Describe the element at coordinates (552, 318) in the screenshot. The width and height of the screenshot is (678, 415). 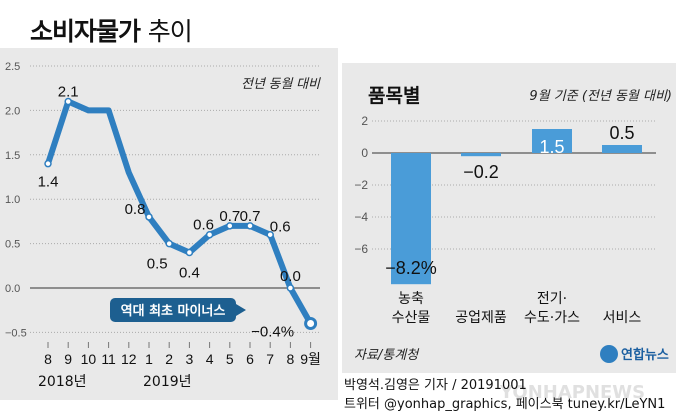
I see `category-label: 수도·가스` at that location.